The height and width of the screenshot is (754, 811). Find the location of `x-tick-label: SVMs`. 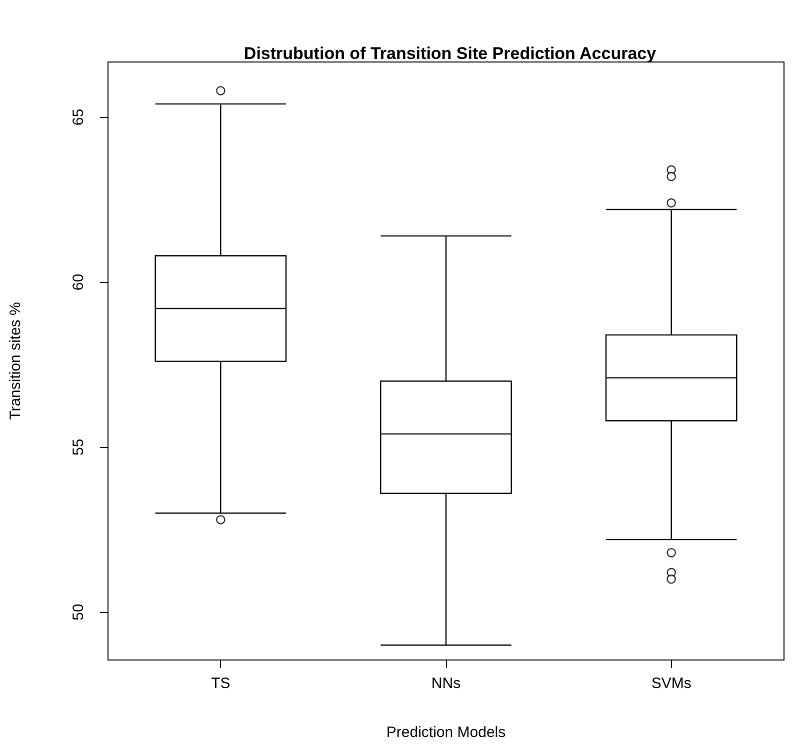

x-tick-label: SVMs is located at coordinates (671, 683).